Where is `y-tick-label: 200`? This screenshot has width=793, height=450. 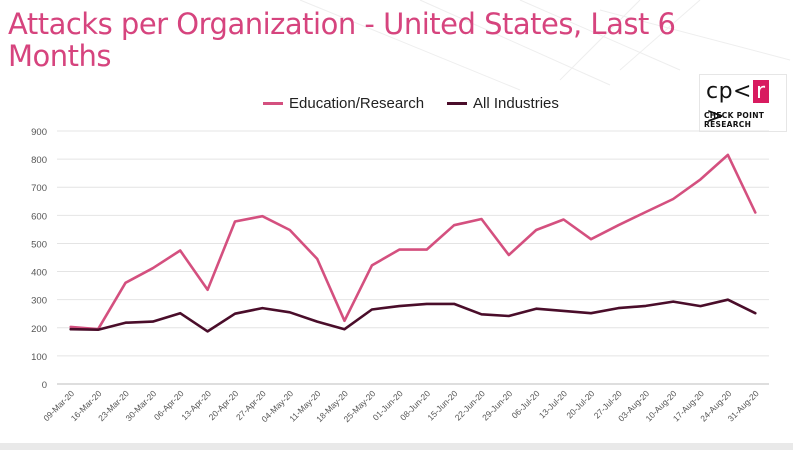
y-tick-label: 200 is located at coordinates (39, 329).